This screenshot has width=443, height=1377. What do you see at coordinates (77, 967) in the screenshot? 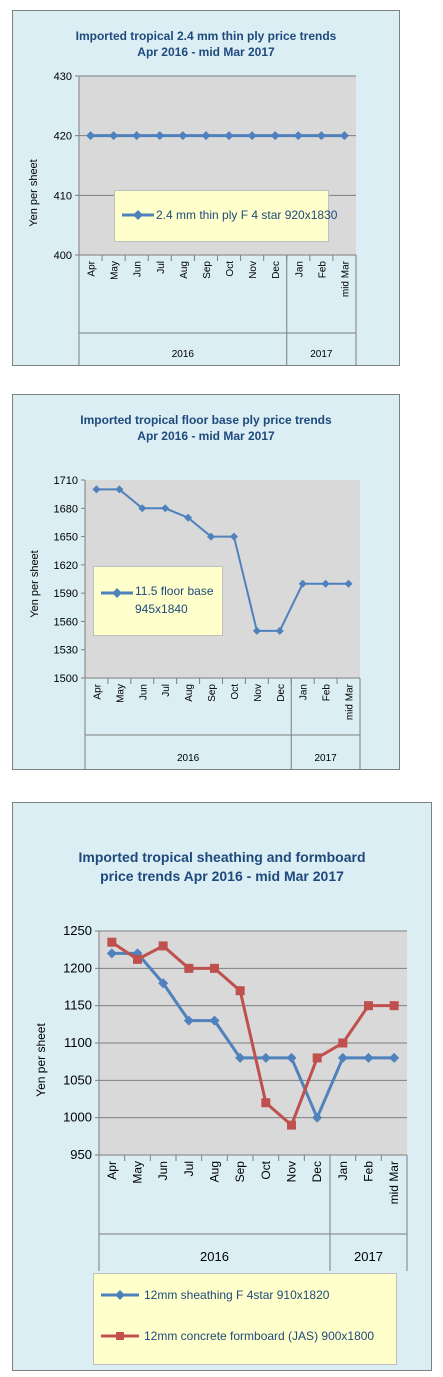
I see `y-tick-label: 1200` at bounding box center [77, 967].